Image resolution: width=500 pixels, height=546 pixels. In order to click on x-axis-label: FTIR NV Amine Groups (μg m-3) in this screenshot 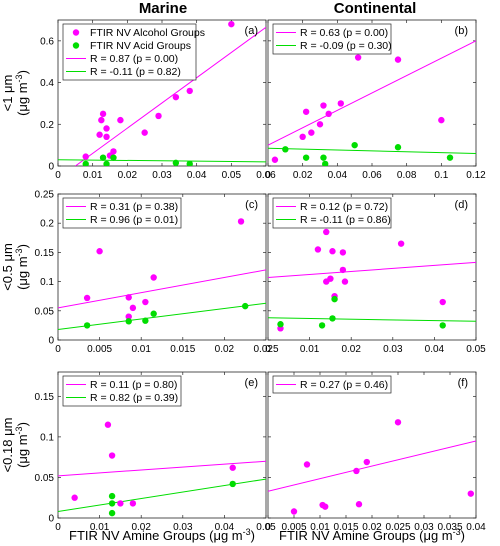, I will do `click(162, 535)`.